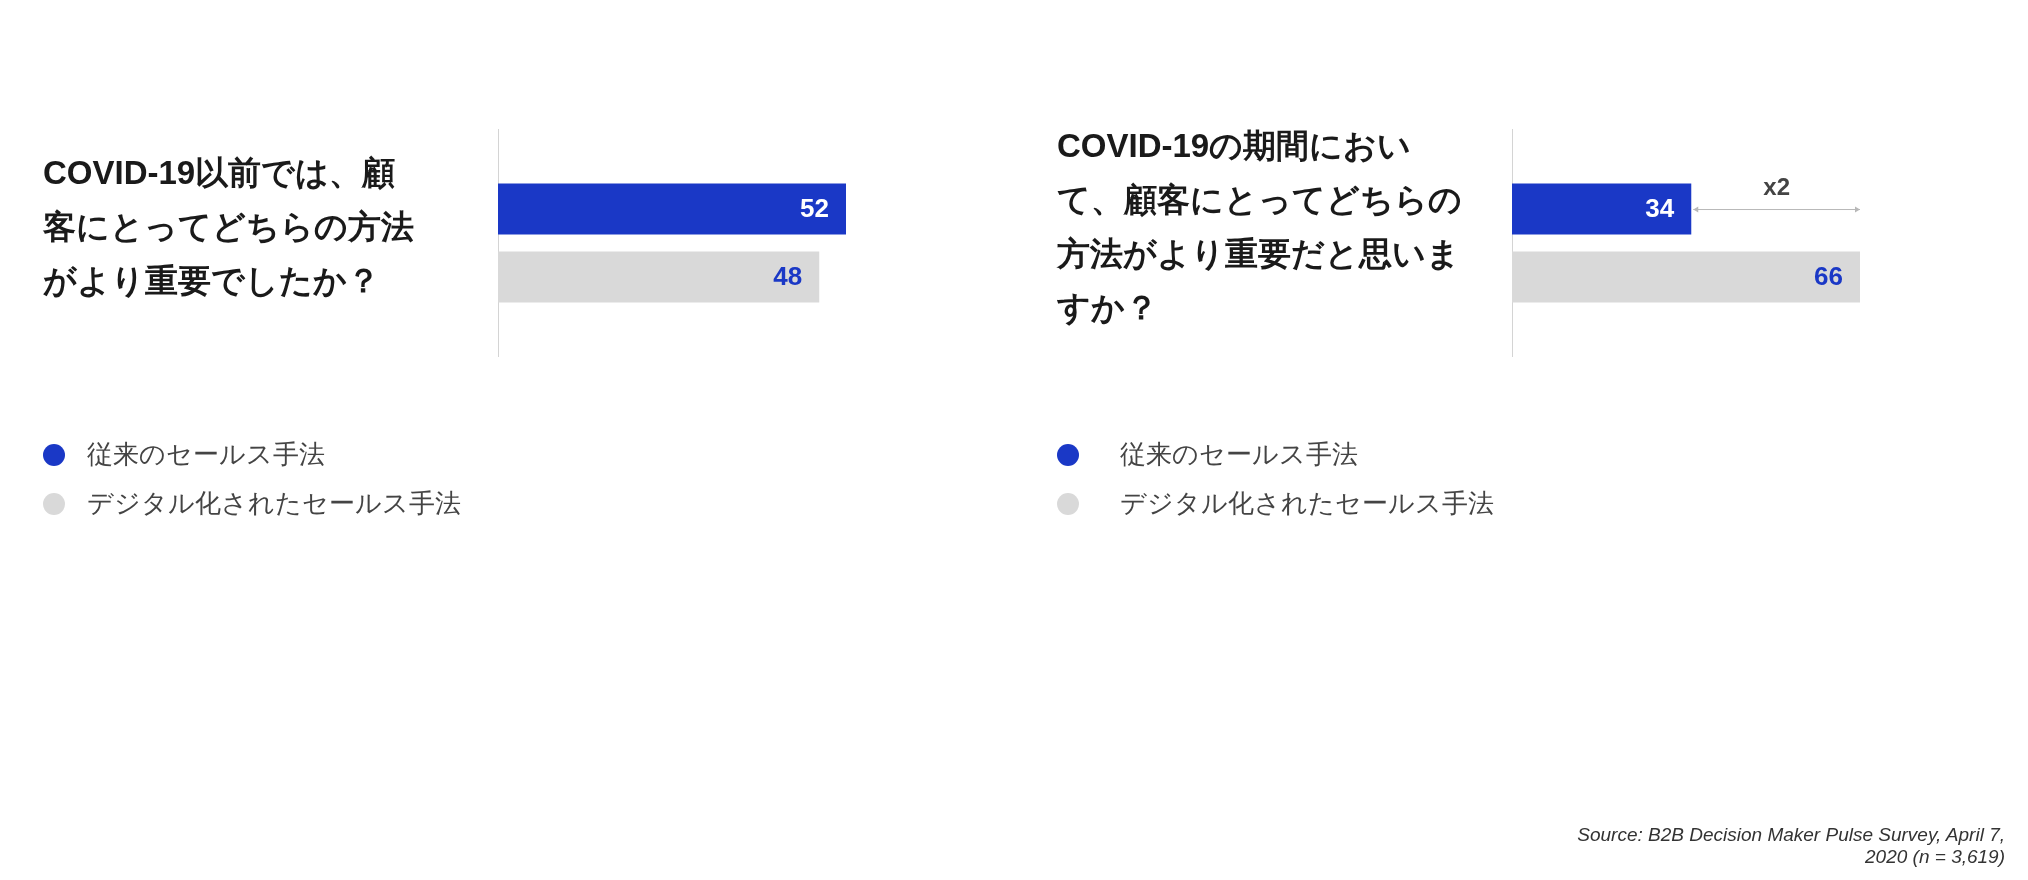 The image size is (2028, 880). Describe the element at coordinates (229, 227) in the screenshot. I see `text: COVID-19以前では、顧客にとってどちらの方法がより重要でしたか？` at that location.